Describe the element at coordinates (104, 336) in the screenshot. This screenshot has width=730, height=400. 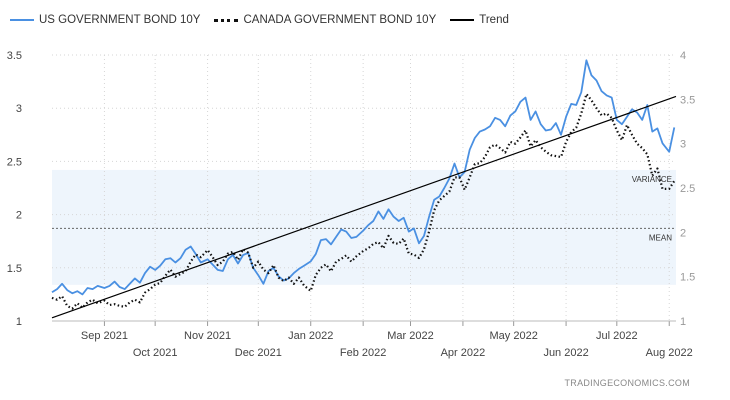
I see `x-tick-label: Sep 2021` at that location.